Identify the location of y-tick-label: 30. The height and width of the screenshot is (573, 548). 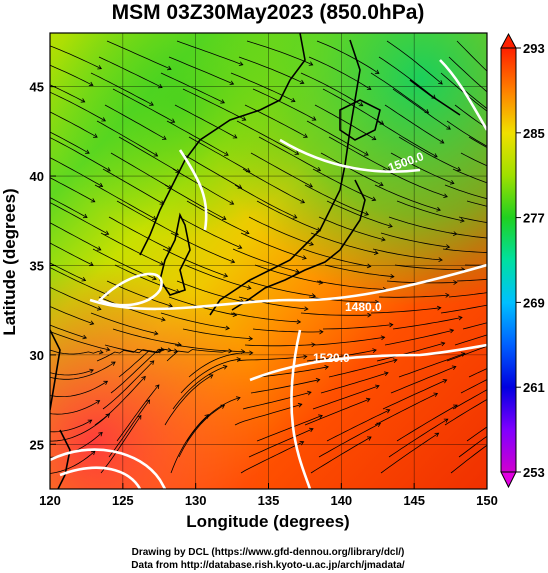
(37, 355).